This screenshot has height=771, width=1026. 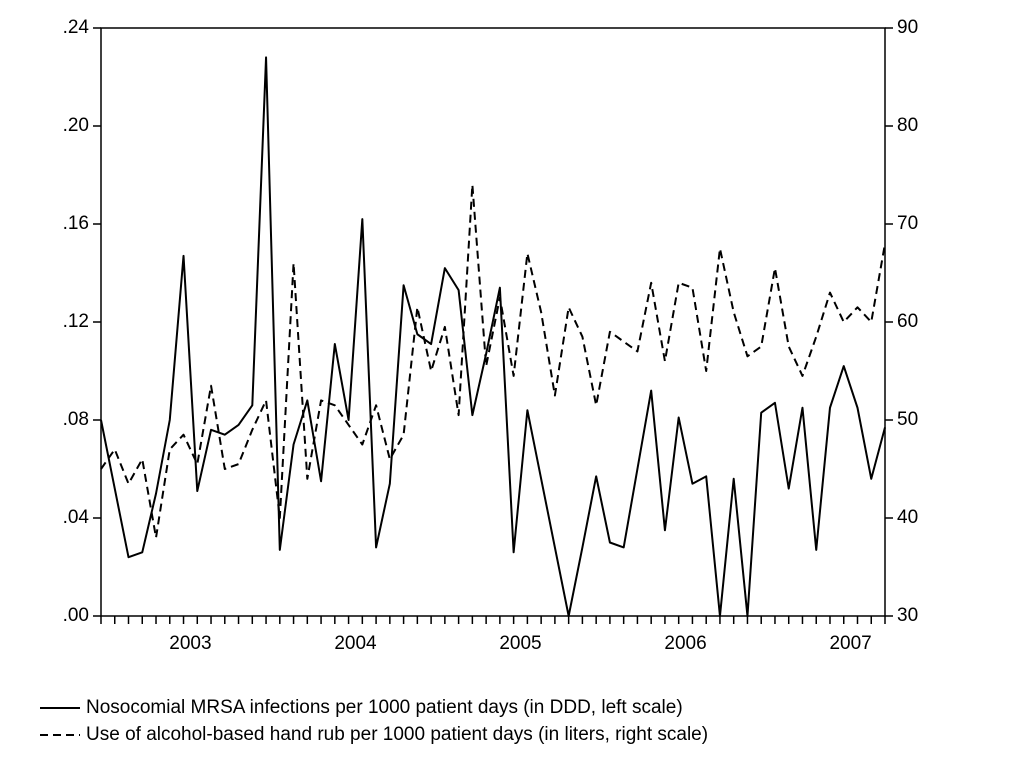 I want to click on y-tick-label: .24, so click(x=76, y=27).